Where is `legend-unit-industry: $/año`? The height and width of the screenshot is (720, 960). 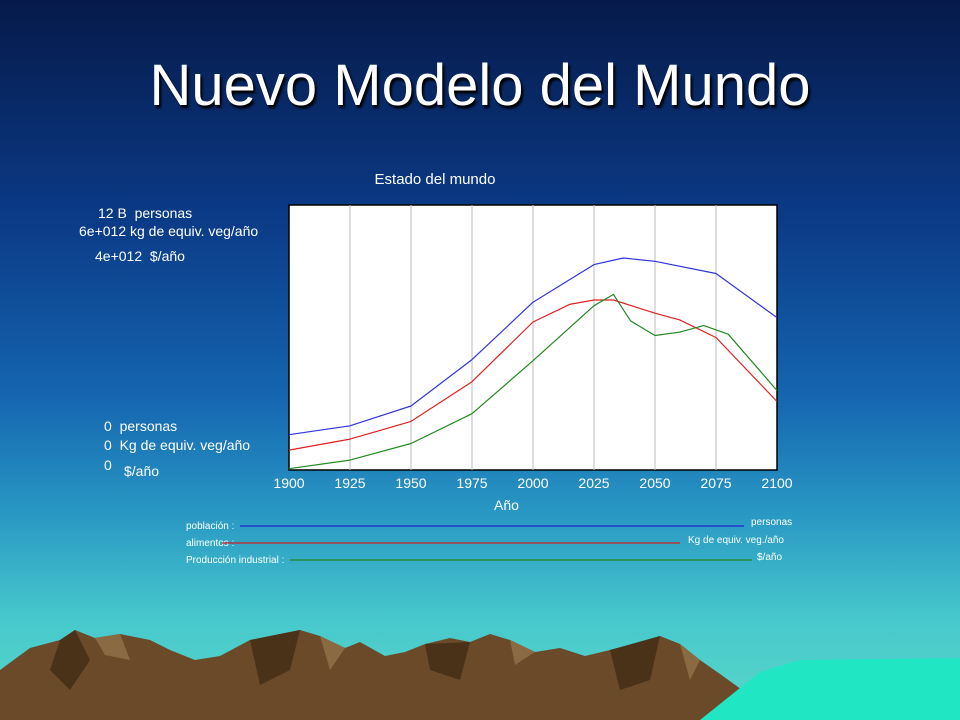 legend-unit-industry: $/año is located at coordinates (770, 557).